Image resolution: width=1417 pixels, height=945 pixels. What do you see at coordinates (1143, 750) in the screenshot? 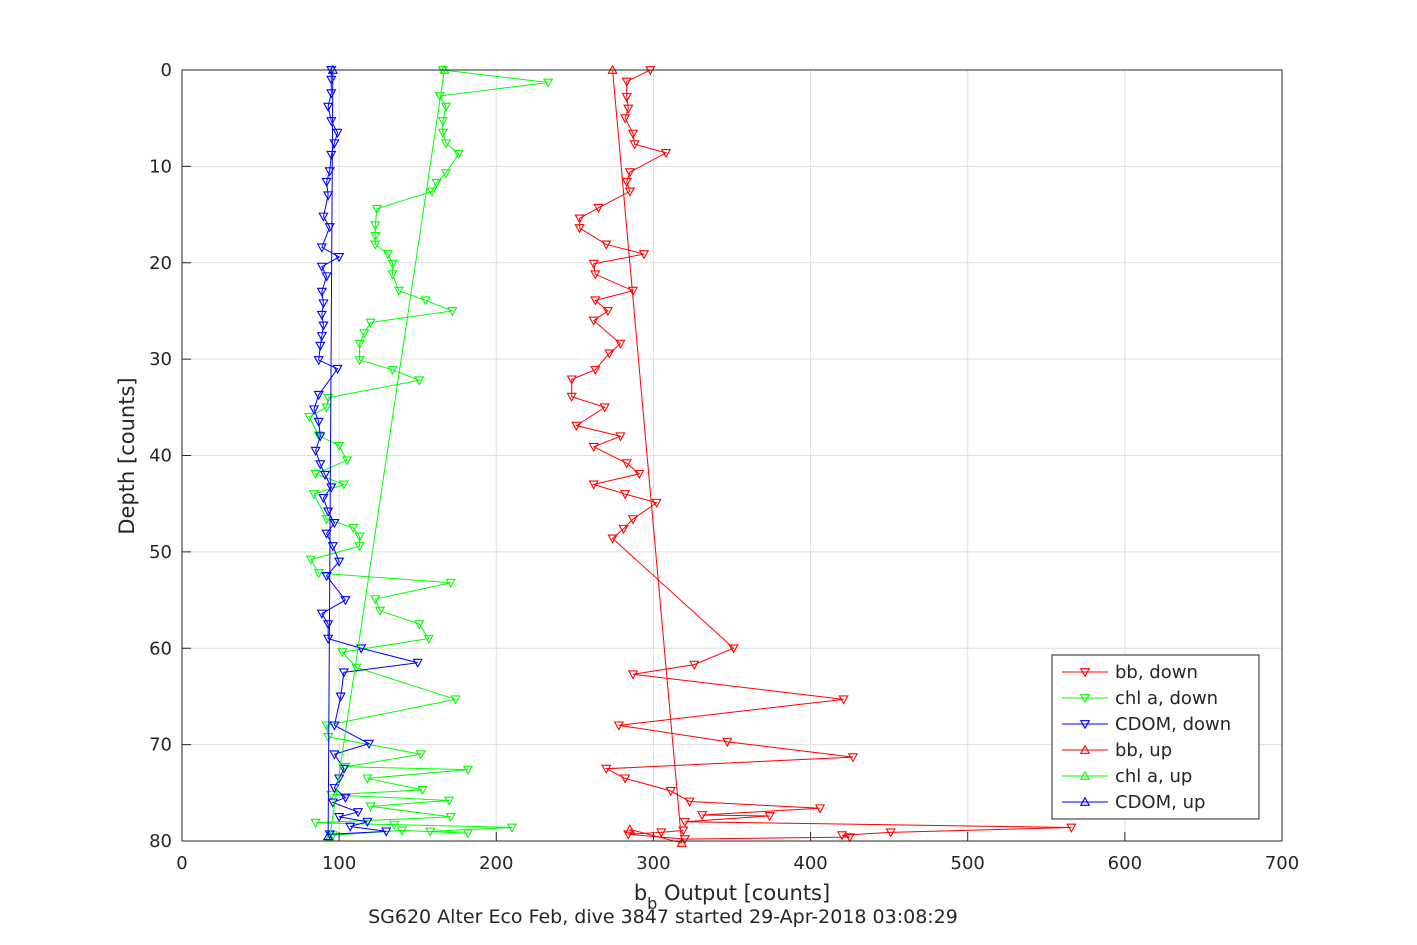
I see `legend-label: bb, up` at bounding box center [1143, 750].